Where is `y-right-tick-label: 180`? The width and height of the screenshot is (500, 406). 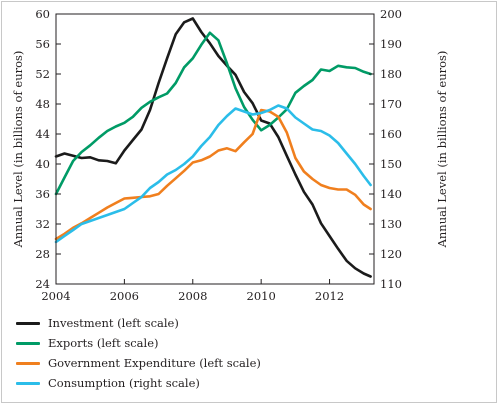 y-right-tick-label: 180 is located at coordinates (391, 74).